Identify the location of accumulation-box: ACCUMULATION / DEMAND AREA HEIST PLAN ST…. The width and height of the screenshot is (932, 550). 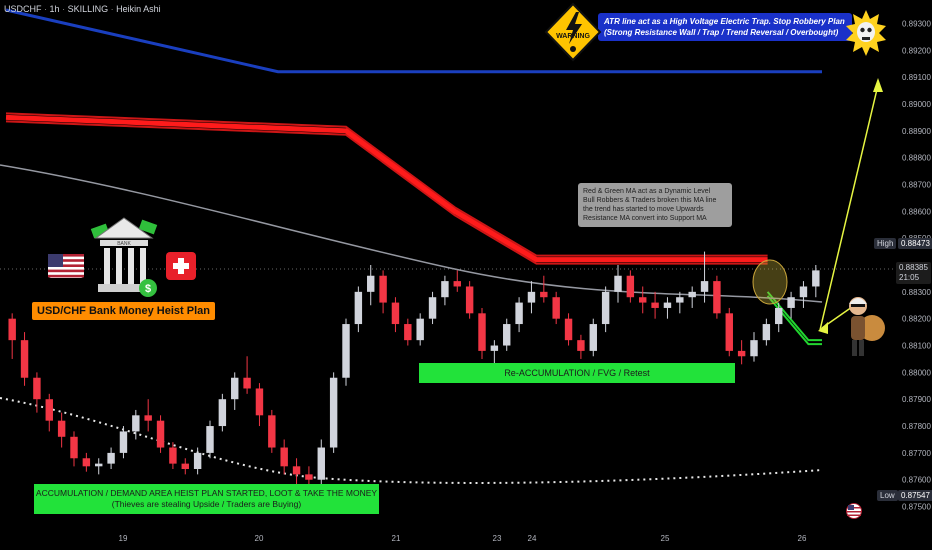
(206, 499).